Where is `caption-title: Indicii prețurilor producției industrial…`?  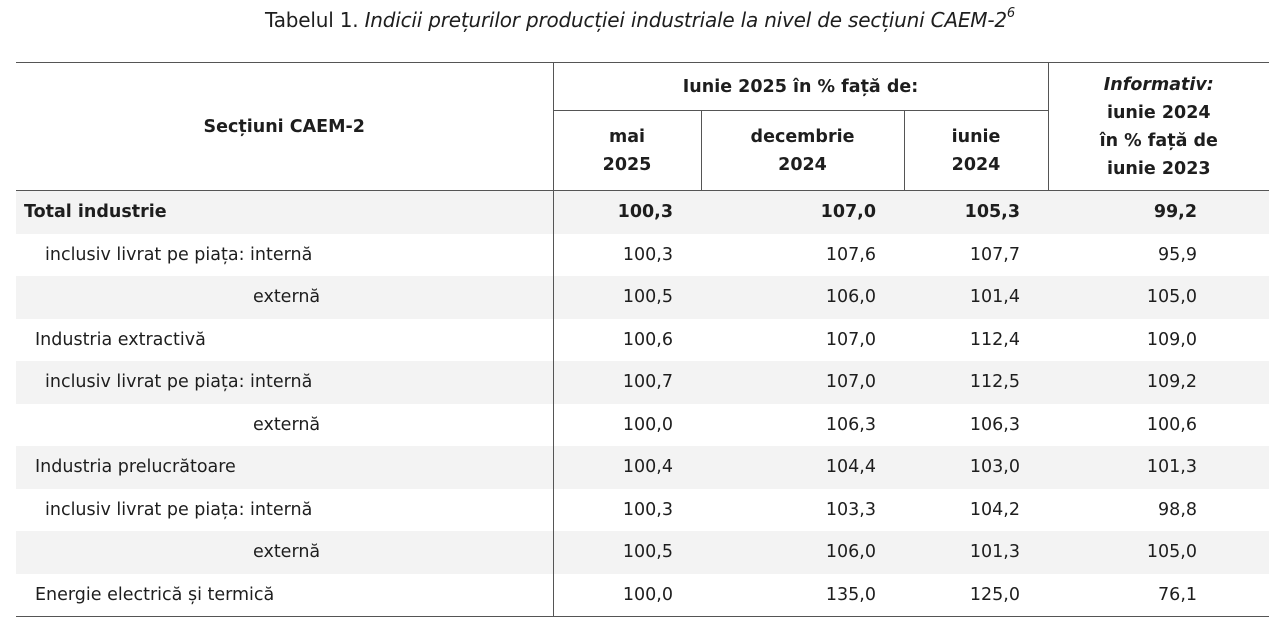
caption-title: Indicii prețurilor producției industrial… is located at coordinates (686, 20).